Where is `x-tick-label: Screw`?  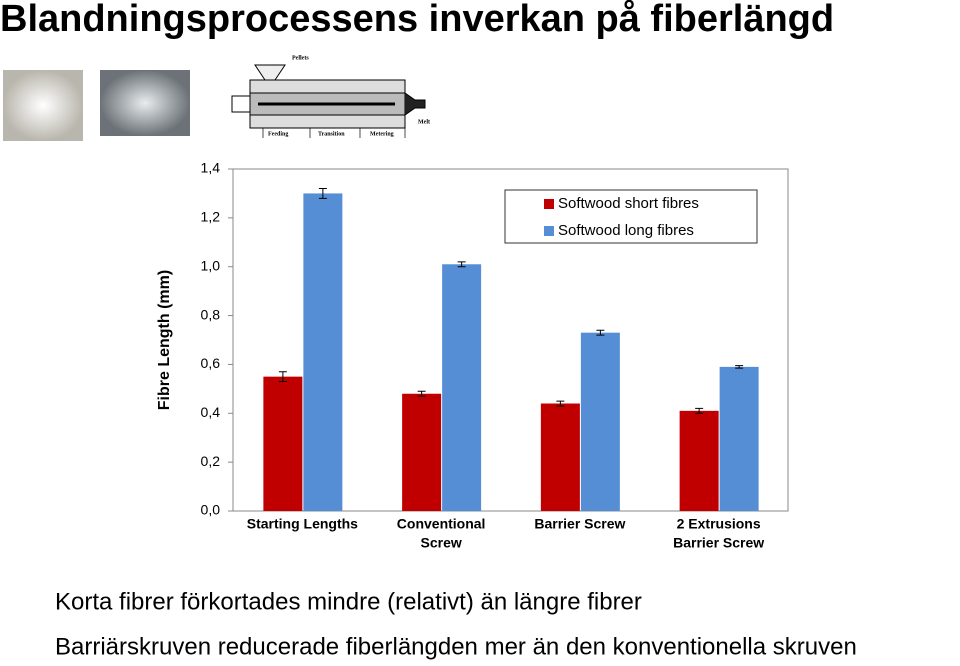 x-tick-label: Screw is located at coordinates (441, 543).